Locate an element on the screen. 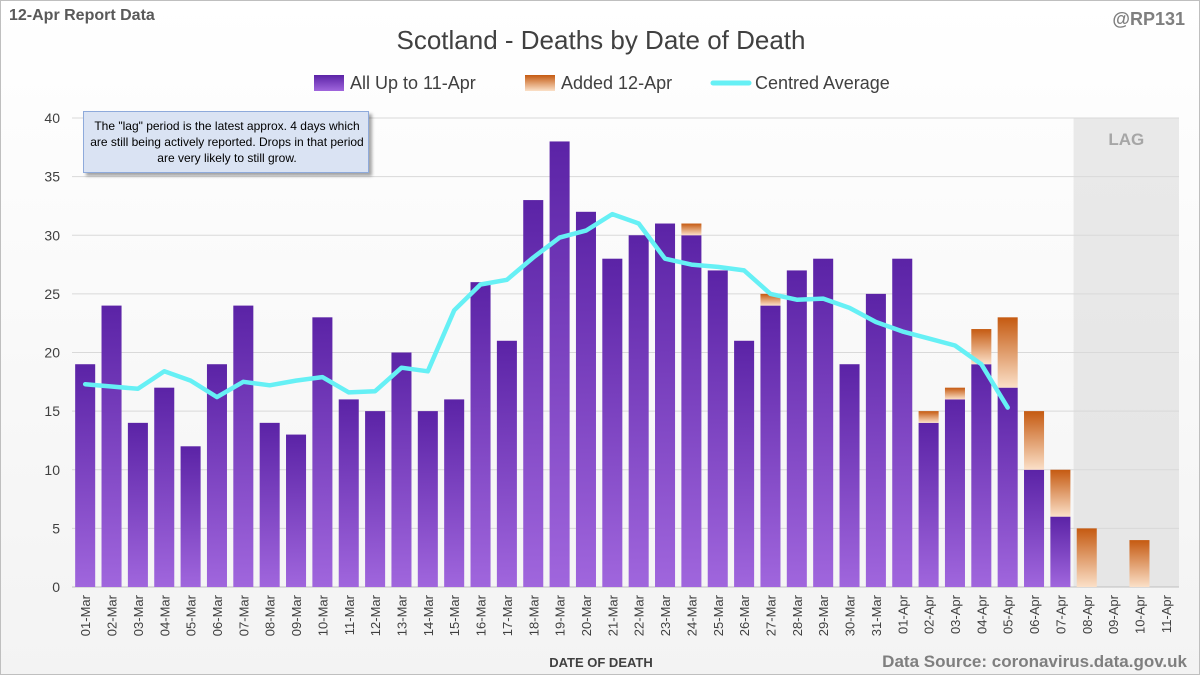  x-tick-label: 19-Mar is located at coordinates (560, 615).